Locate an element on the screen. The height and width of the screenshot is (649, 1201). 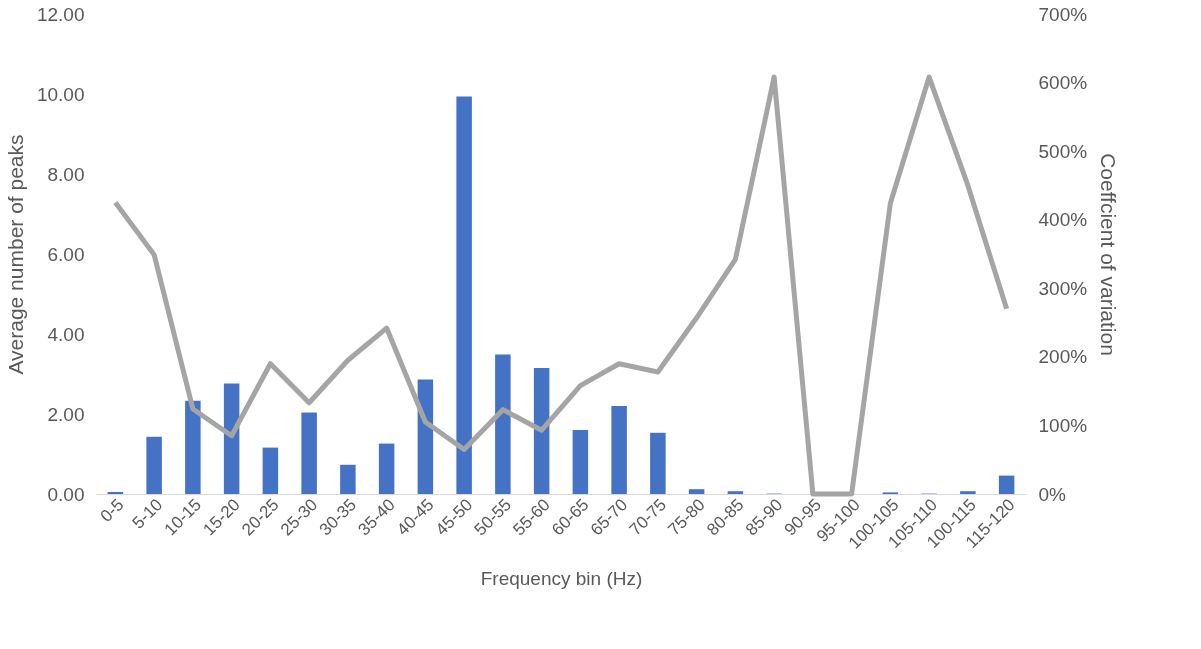
y2-tick-label: 600% is located at coordinates (1063, 83).